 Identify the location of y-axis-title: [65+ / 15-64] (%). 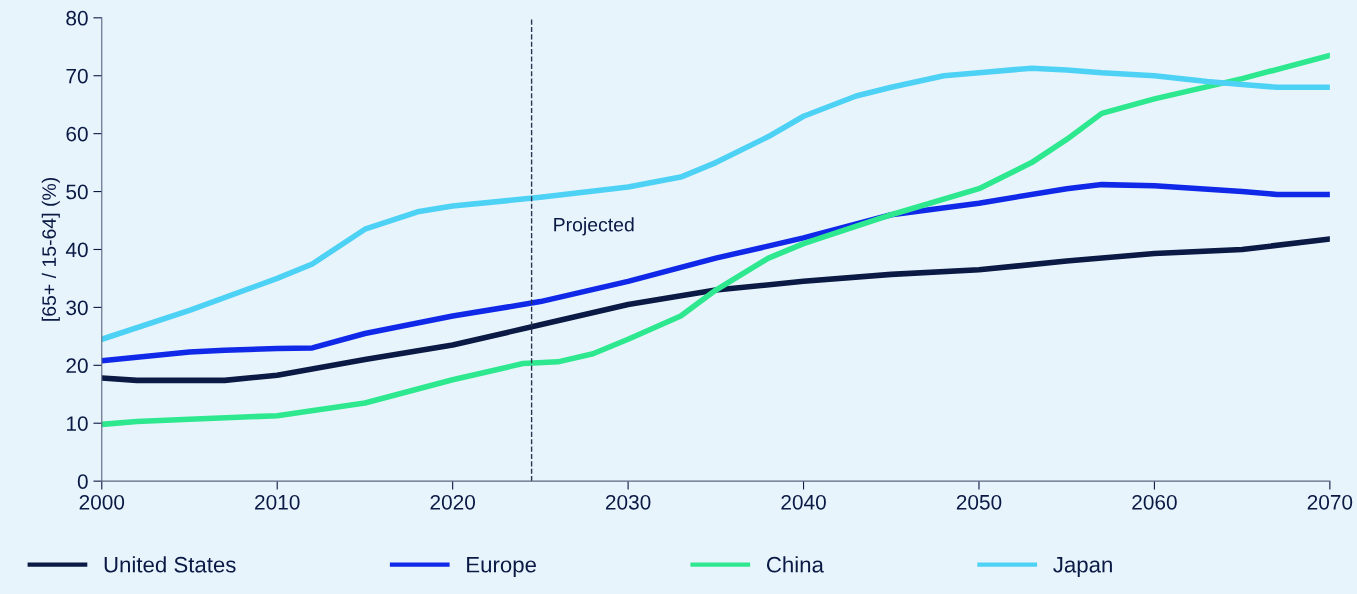
(50, 249).